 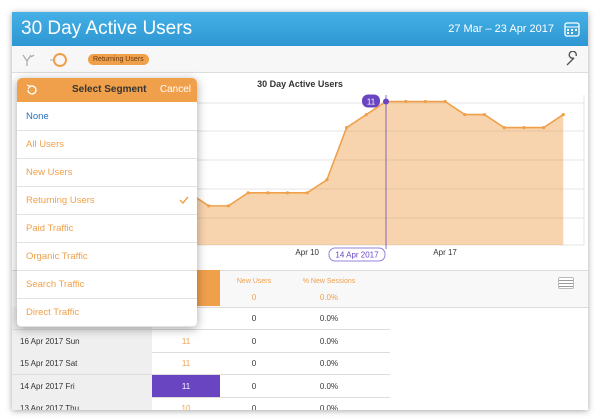 I want to click on column-total: 0.0%, so click(x=329, y=297).